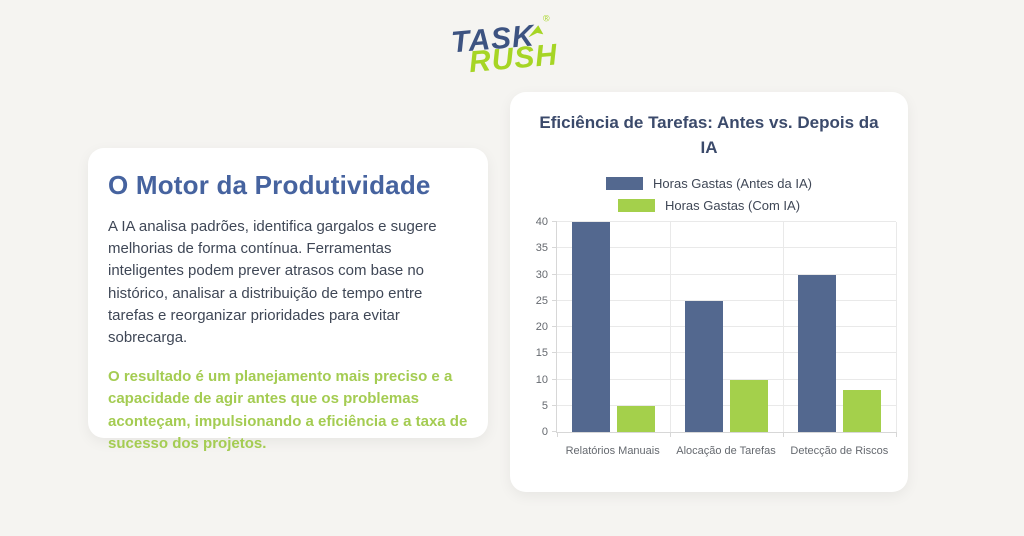  What do you see at coordinates (726, 451) in the screenshot?
I see `x-category-label: Alocação de Tarefas` at bounding box center [726, 451].